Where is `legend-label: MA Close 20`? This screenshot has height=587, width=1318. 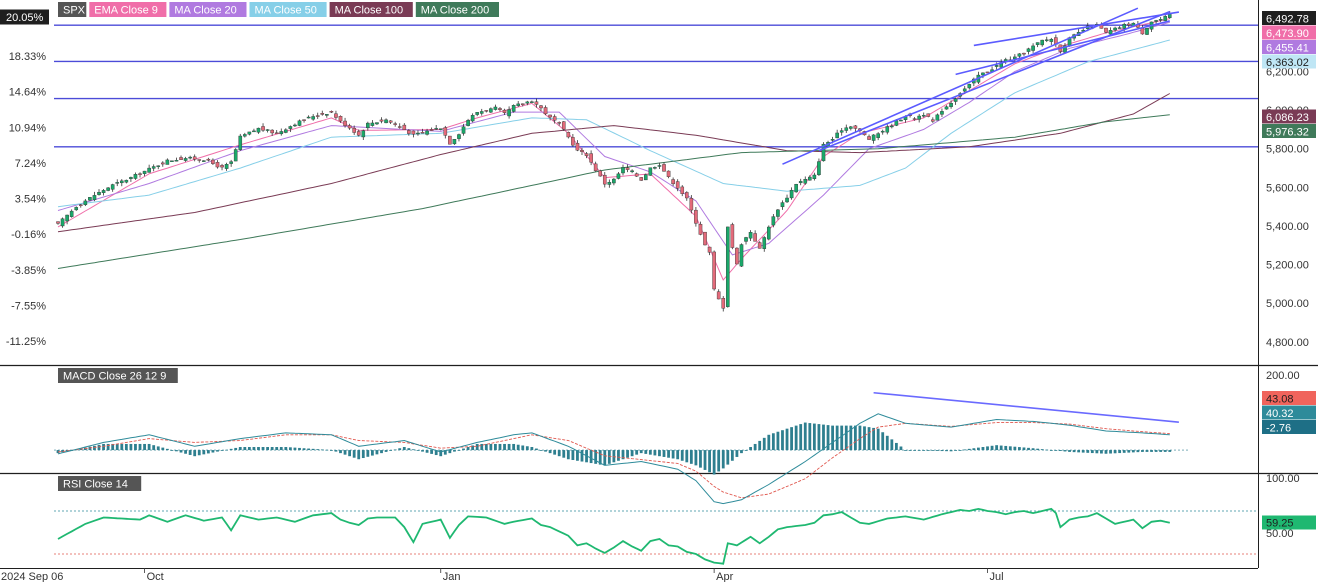
legend-label: MA Close 20 is located at coordinates (205, 11).